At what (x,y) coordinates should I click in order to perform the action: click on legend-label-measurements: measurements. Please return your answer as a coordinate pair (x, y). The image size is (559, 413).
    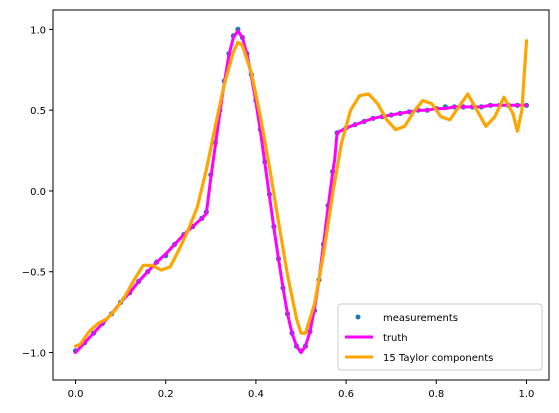
    Looking at the image, I should click on (420, 318).